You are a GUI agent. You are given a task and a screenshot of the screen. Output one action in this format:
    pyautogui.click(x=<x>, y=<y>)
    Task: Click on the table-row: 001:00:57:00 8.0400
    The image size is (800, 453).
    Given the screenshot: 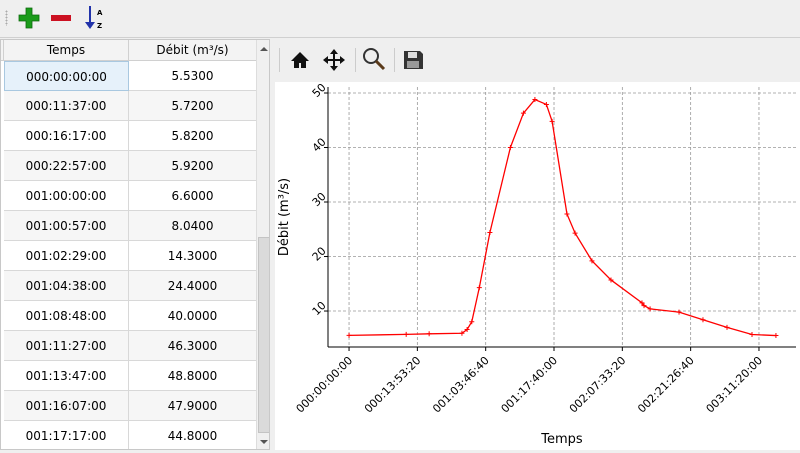 What is the action you would take?
    pyautogui.click(x=130, y=226)
    